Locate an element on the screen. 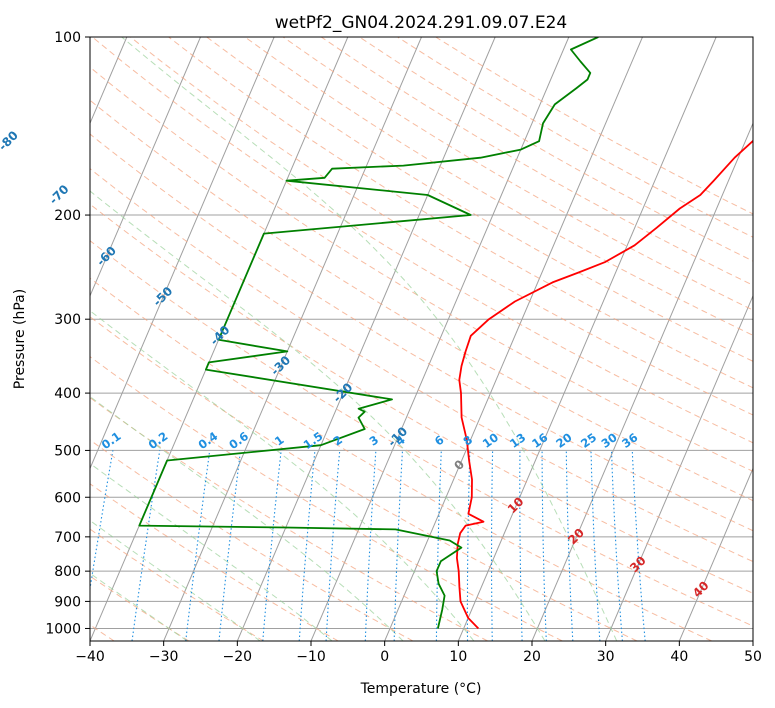 This screenshot has height=708, width=775. y-tick-label: 100 is located at coordinates (67, 38).